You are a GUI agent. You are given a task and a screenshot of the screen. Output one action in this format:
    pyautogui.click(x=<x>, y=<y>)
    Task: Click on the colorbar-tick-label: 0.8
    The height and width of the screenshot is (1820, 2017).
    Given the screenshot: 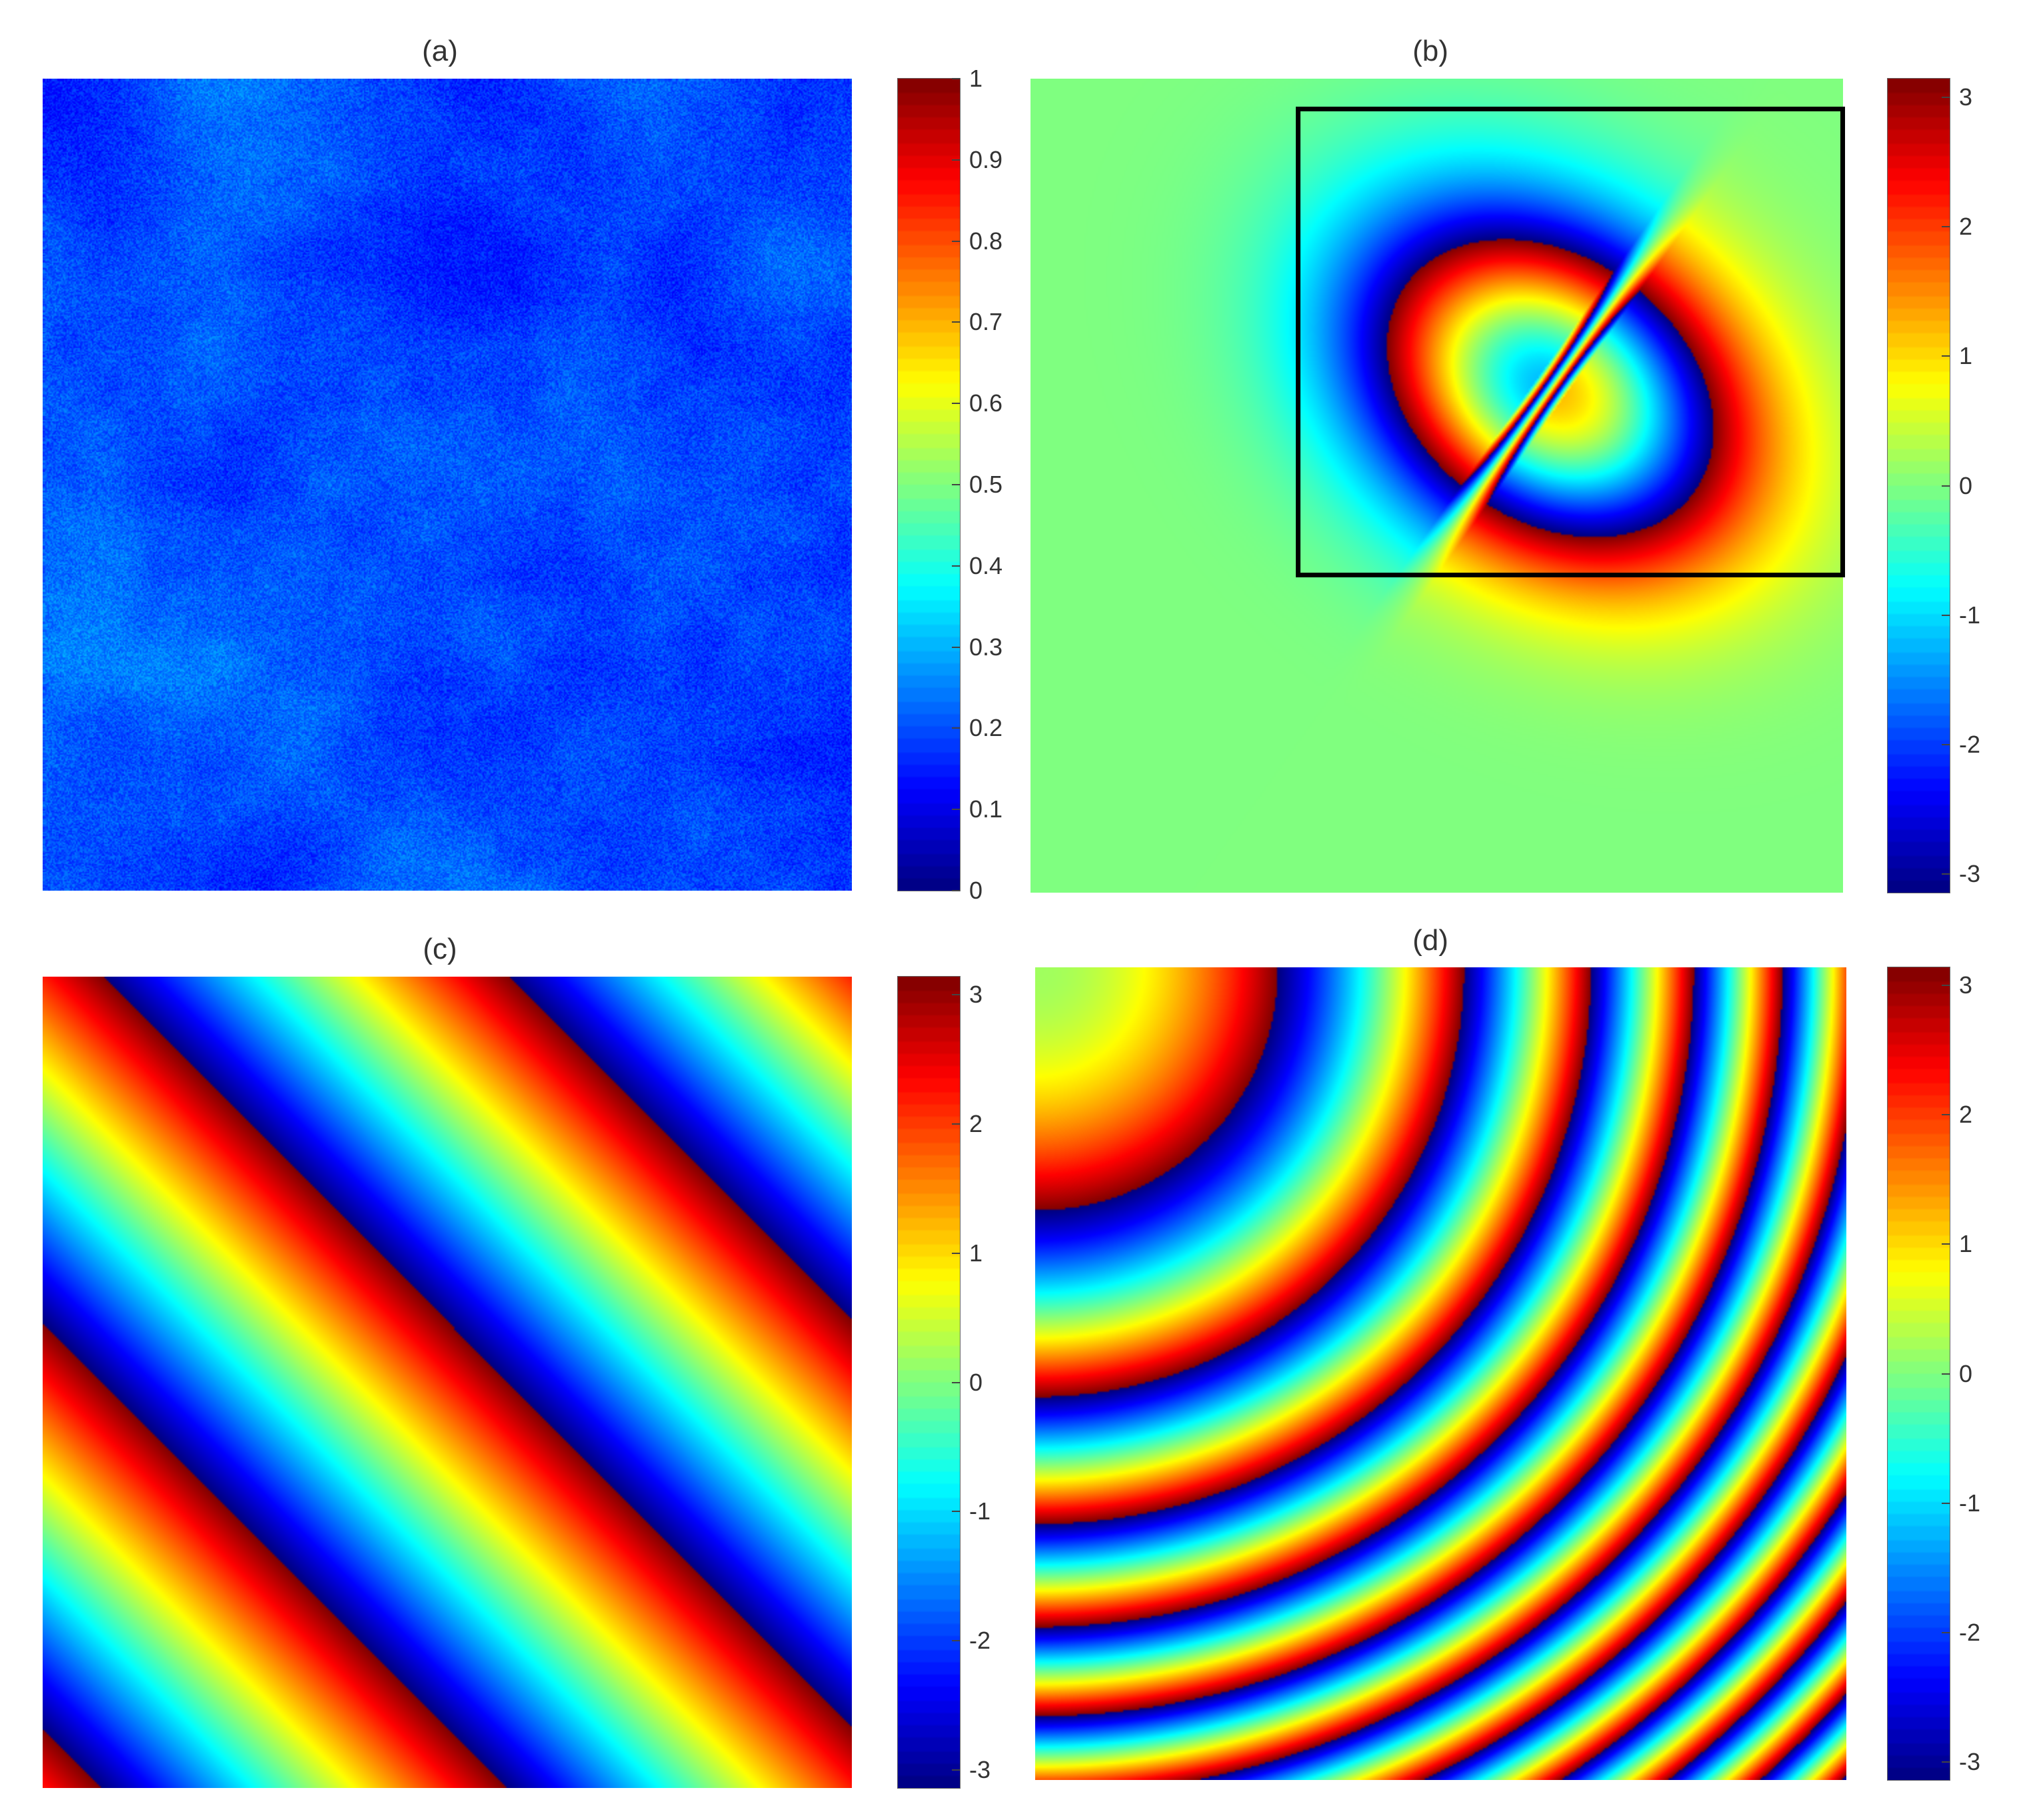 What is the action you would take?
    pyautogui.click(x=986, y=241)
    